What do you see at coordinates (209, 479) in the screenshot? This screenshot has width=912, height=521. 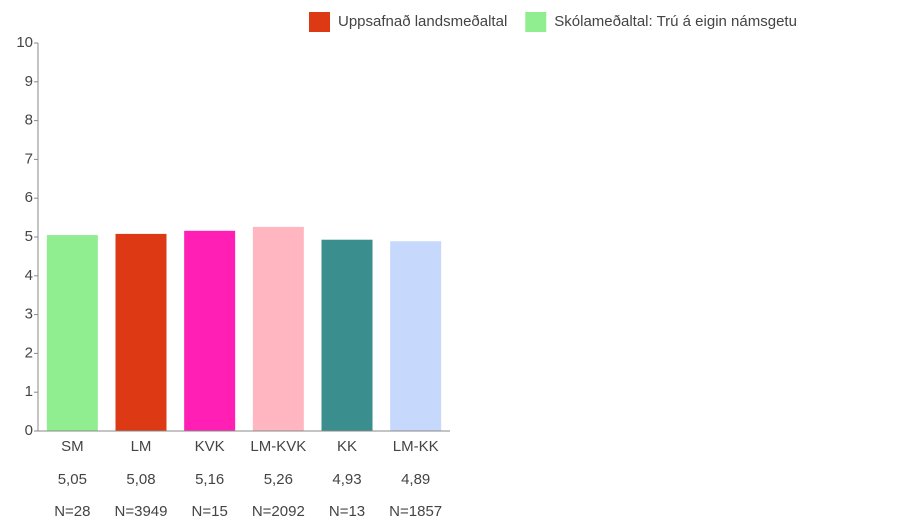 I see `value-label: 5,16` at bounding box center [209, 479].